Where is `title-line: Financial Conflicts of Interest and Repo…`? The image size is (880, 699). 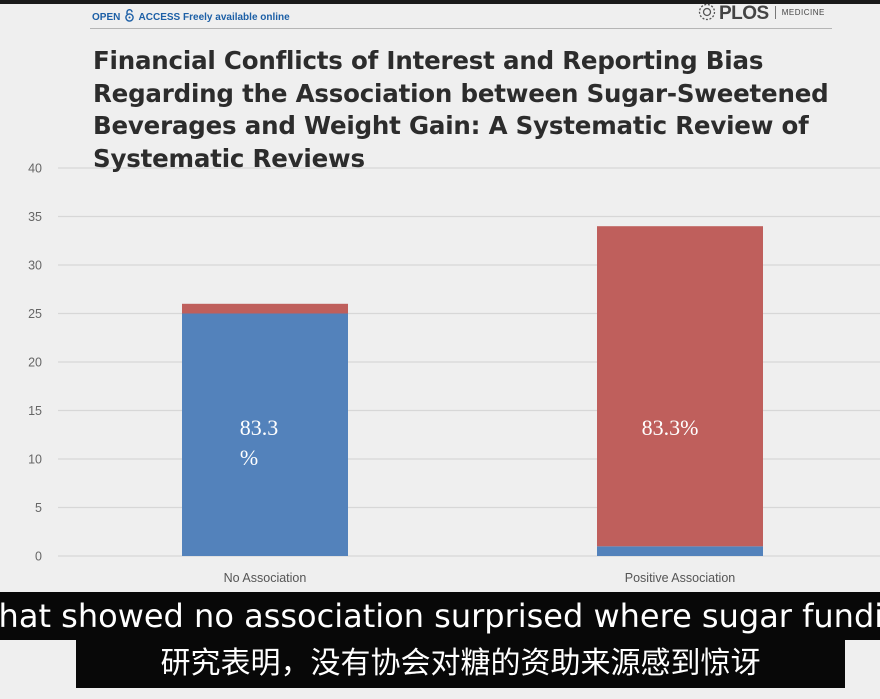 title-line: Financial Conflicts of Interest and Repo… is located at coordinates (428, 60).